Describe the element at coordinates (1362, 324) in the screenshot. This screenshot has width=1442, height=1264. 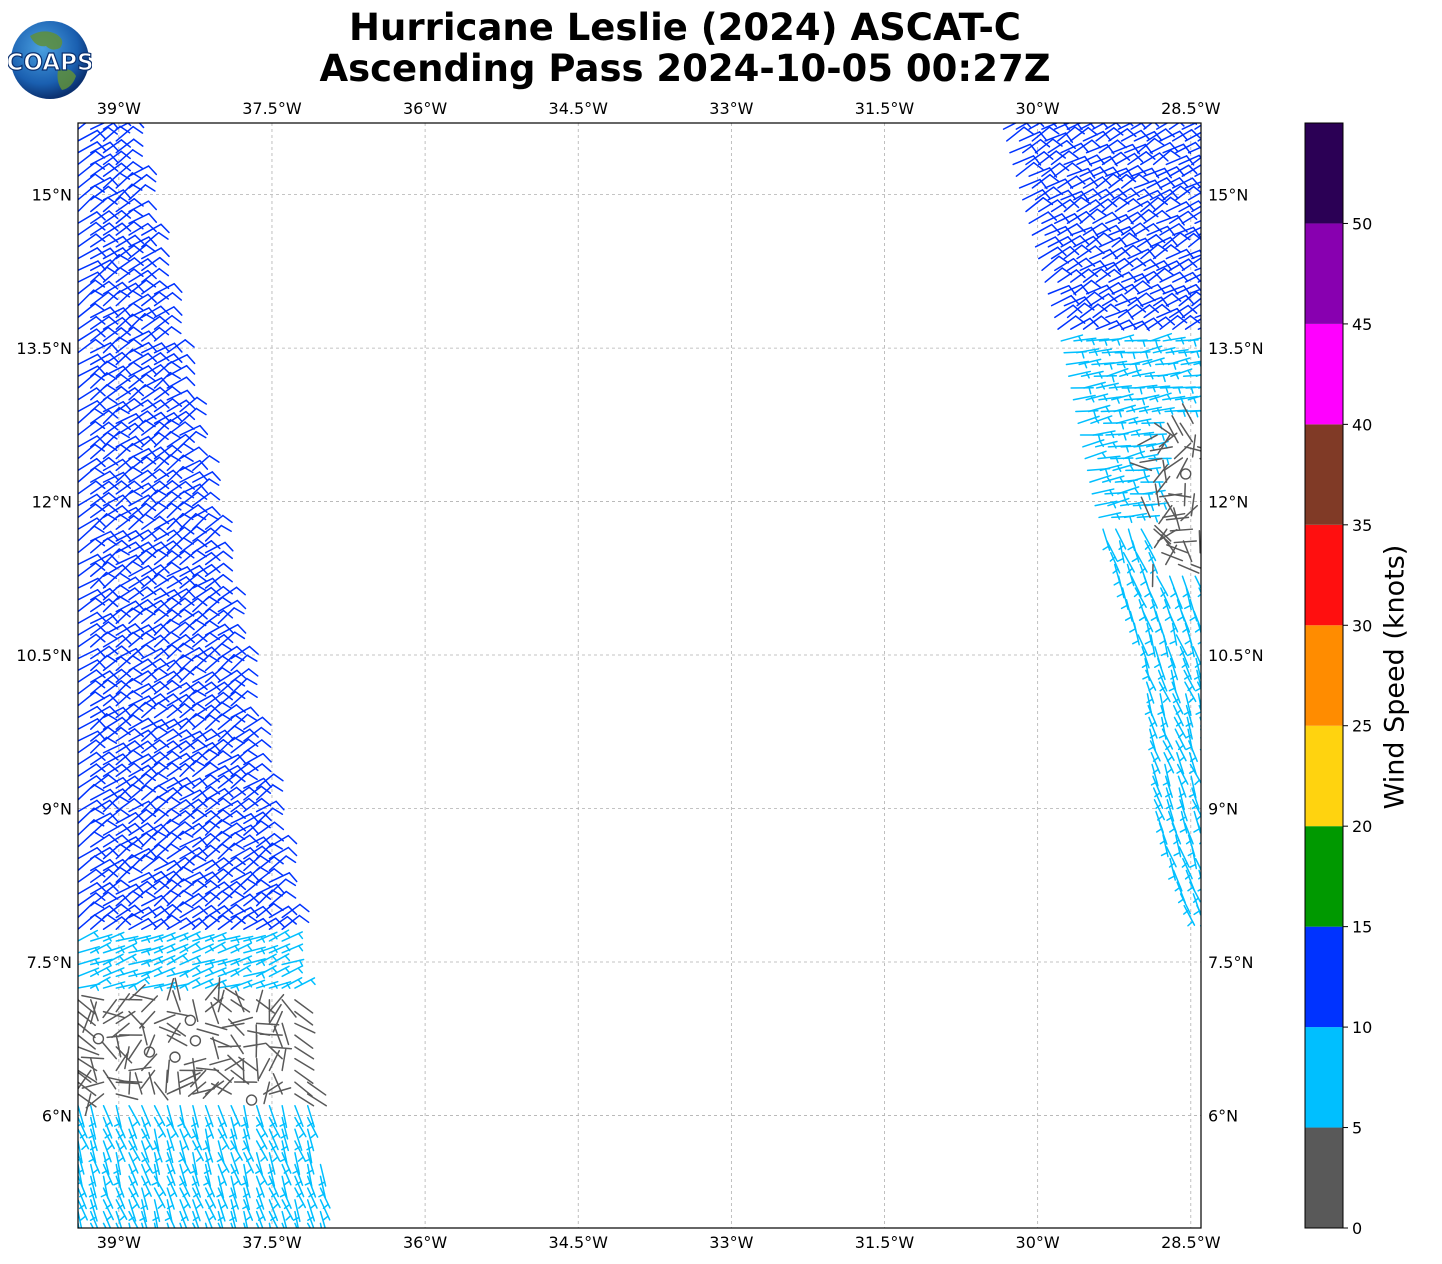
I see `colorbar-tick-label: 45` at that location.